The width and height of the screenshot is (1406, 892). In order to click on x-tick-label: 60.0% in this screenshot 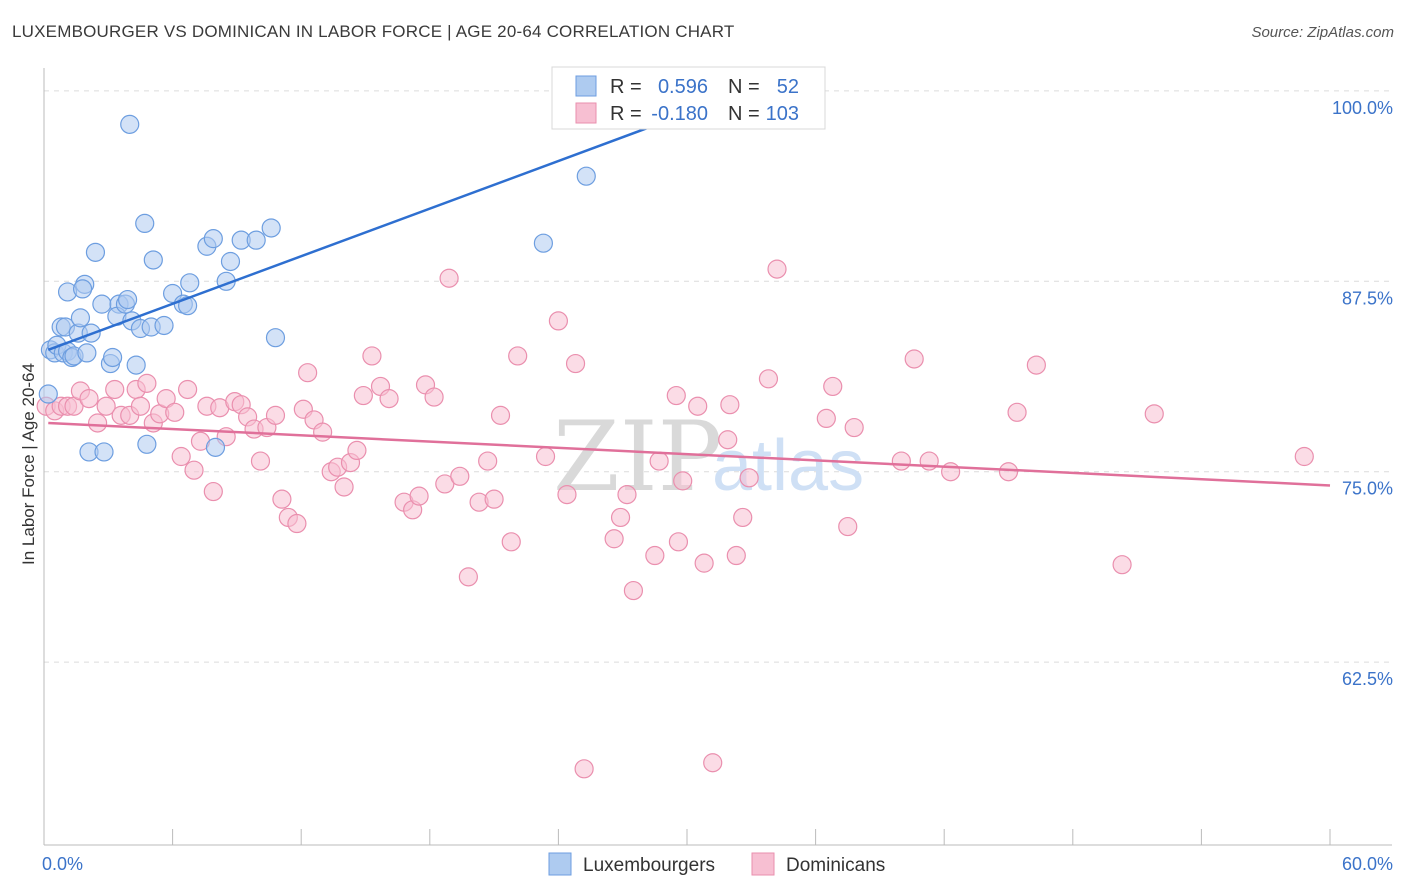, I will do `click(1367, 864)`.